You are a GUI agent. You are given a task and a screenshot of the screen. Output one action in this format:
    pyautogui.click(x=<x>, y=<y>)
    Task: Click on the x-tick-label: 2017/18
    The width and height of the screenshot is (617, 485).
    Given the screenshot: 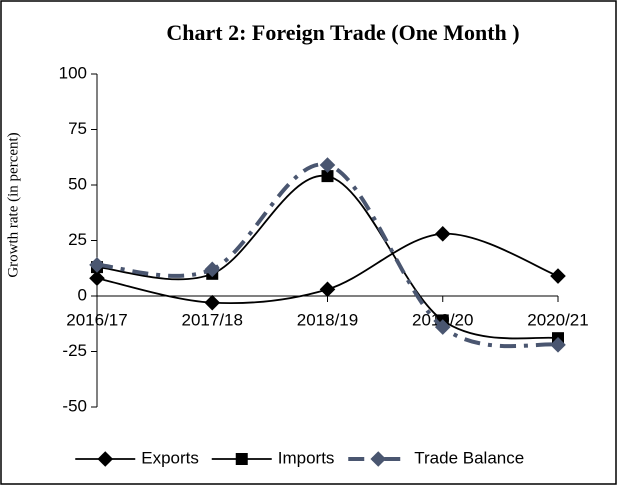 What is the action you would take?
    pyautogui.click(x=212, y=319)
    